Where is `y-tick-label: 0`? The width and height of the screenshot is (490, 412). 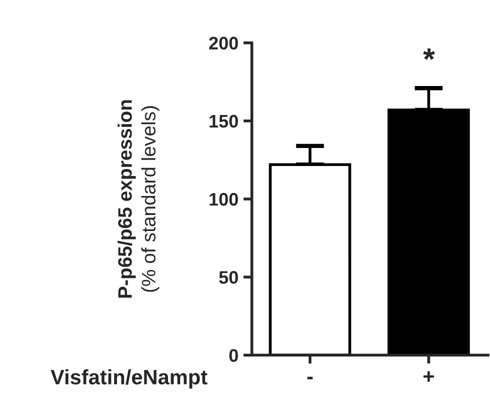
y-tick-label: 0 is located at coordinates (233, 355).